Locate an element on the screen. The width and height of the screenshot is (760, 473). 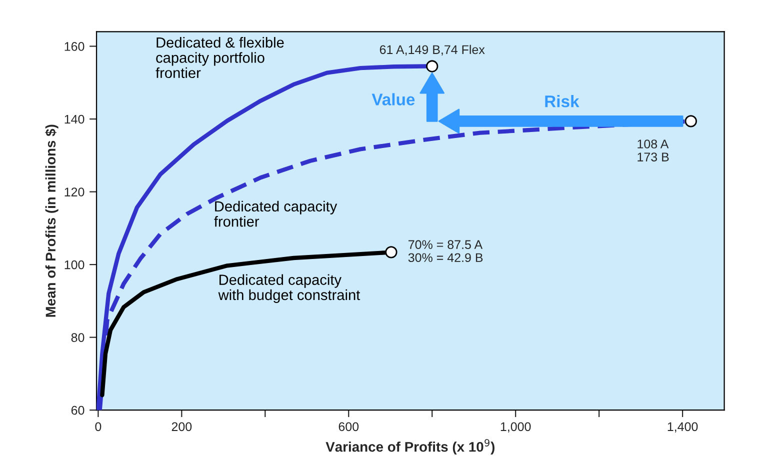
y-tick-label: 140 is located at coordinates (74, 119).